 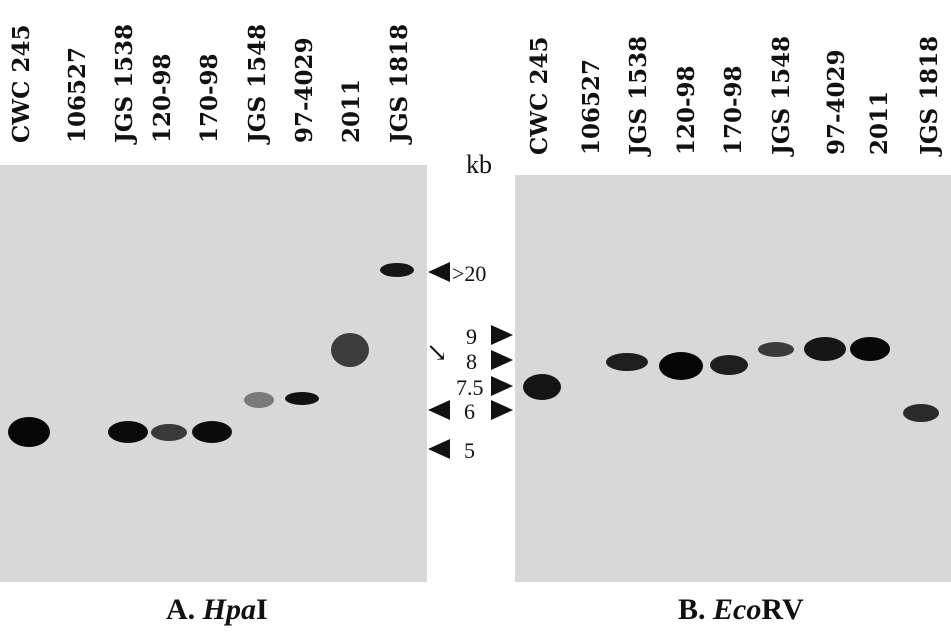 I want to click on caption-b-italic: Eco, so click(x=737, y=609).